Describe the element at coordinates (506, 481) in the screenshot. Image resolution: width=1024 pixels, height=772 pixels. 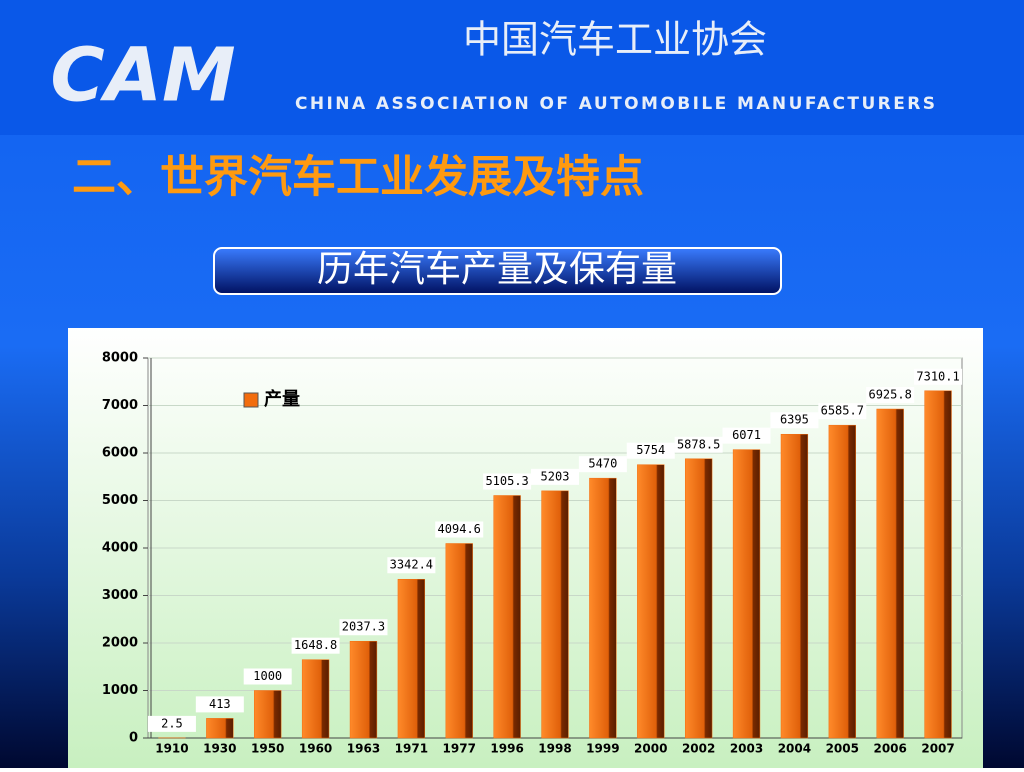
I see `data-label: 5105.3` at that location.